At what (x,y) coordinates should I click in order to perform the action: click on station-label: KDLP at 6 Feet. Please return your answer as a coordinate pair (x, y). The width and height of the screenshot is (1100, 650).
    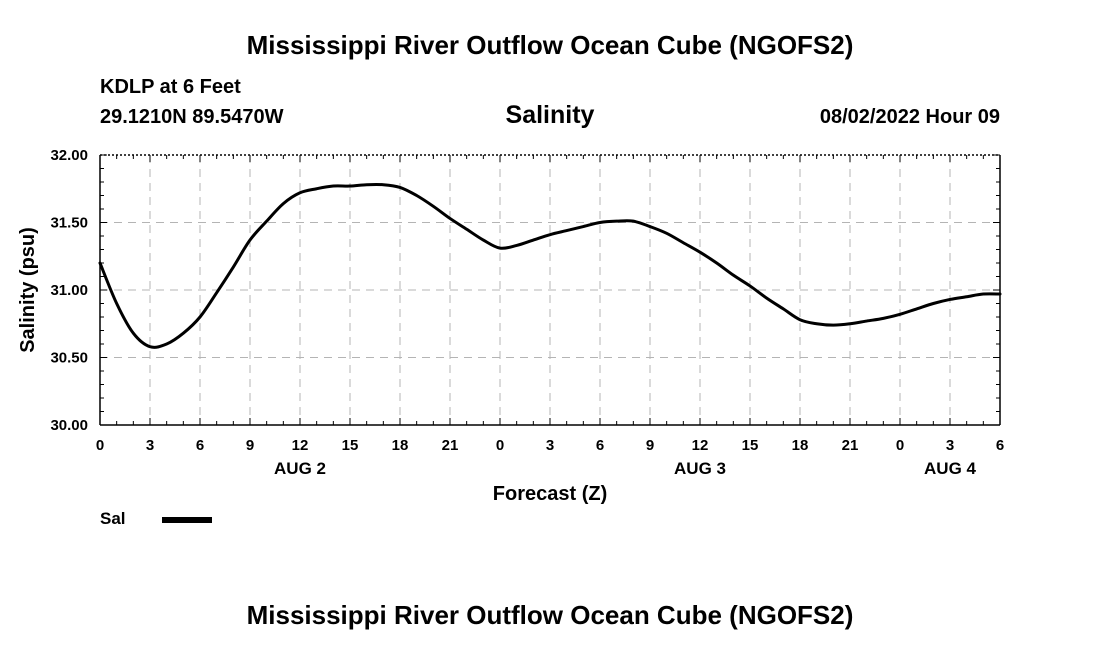
    Looking at the image, I should click on (170, 87).